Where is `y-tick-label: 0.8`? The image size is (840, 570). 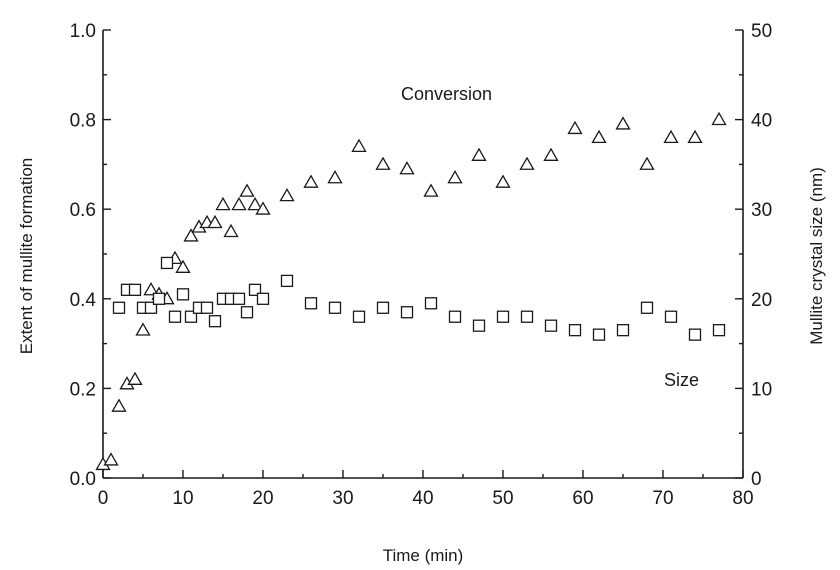 y-tick-label: 0.8 is located at coordinates (83, 121).